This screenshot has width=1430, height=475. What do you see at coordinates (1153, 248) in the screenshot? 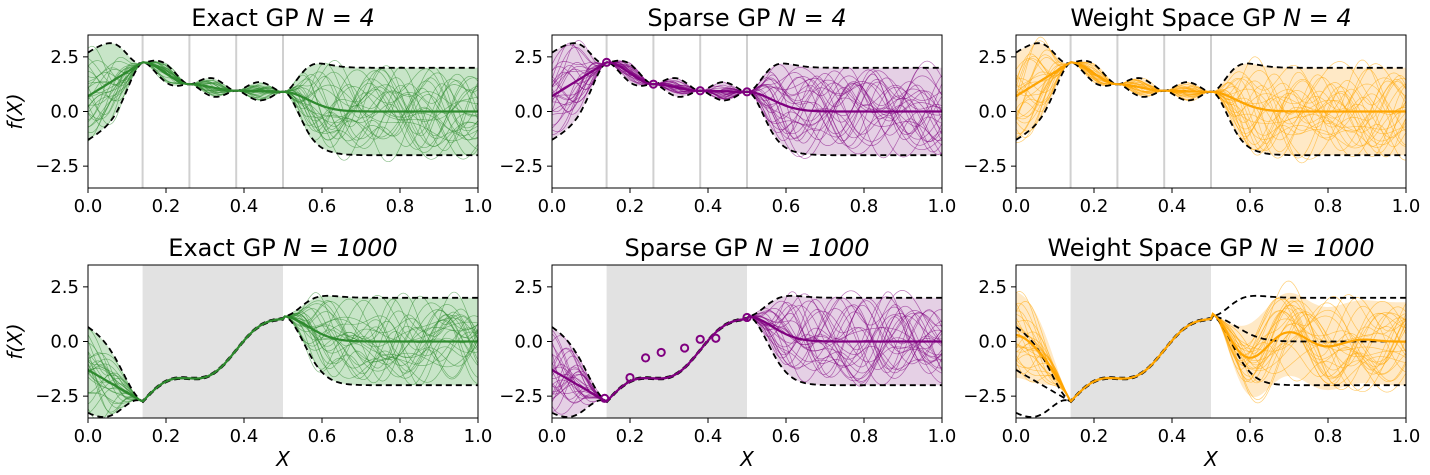
I see `panel-title-text: Weight Space GP` at bounding box center [1153, 248].